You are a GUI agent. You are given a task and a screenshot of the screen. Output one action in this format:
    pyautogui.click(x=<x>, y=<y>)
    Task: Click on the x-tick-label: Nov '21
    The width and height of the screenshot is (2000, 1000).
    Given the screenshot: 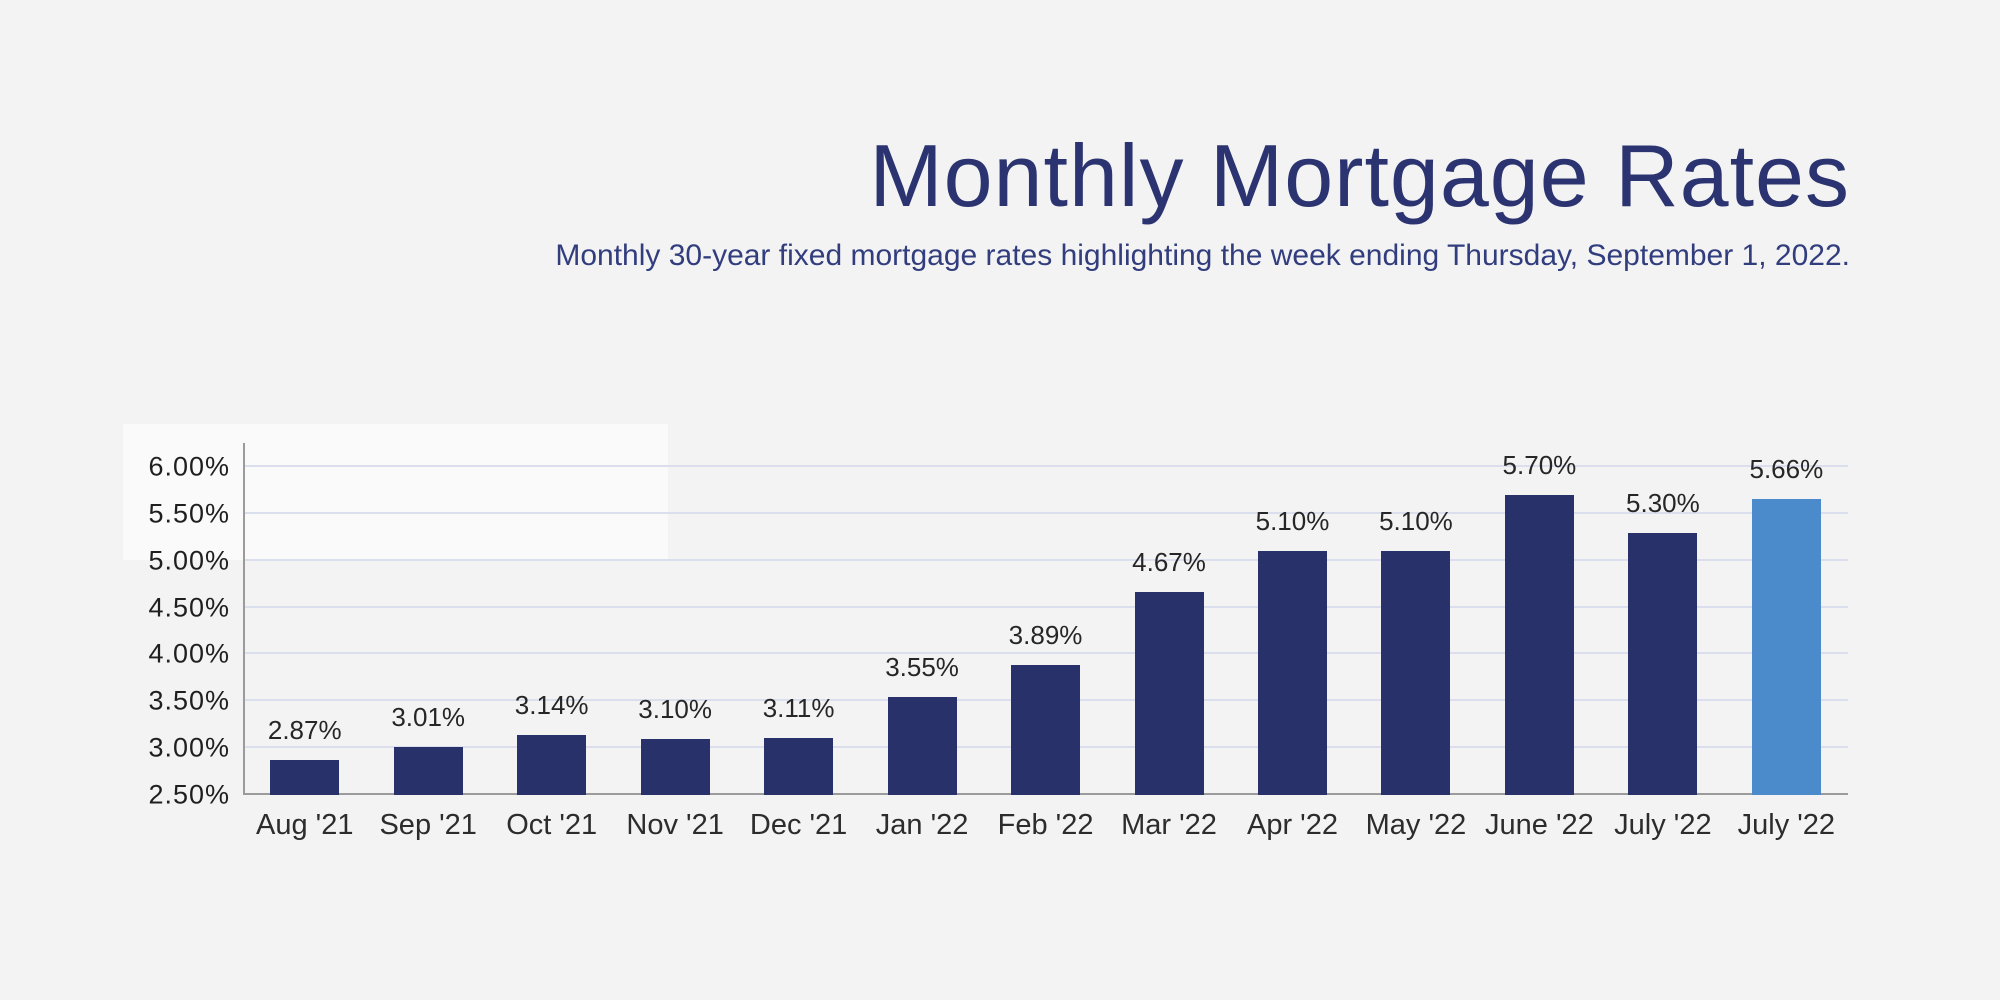 What is the action you would take?
    pyautogui.click(x=675, y=825)
    